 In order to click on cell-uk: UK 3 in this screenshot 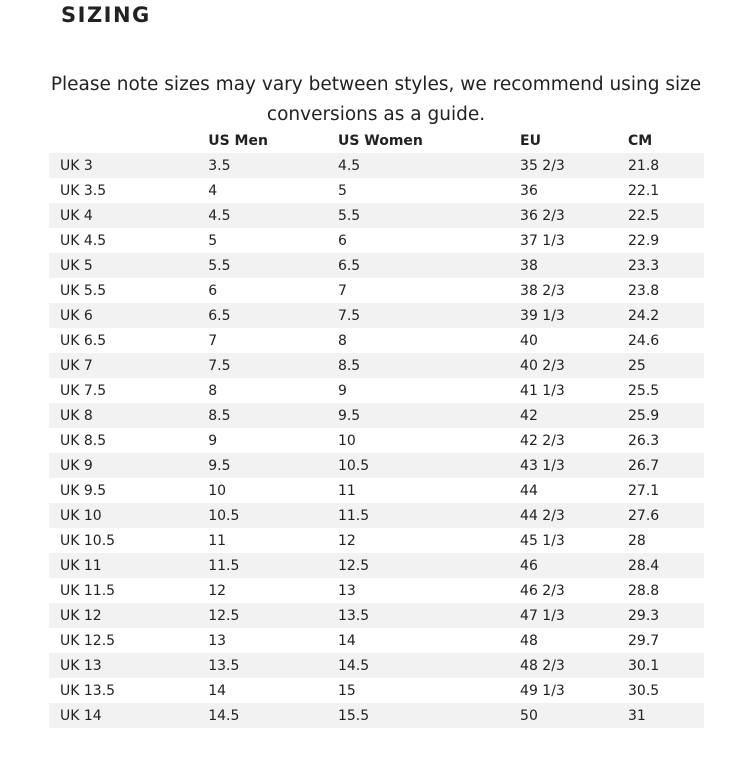, I will do `click(129, 165)`.